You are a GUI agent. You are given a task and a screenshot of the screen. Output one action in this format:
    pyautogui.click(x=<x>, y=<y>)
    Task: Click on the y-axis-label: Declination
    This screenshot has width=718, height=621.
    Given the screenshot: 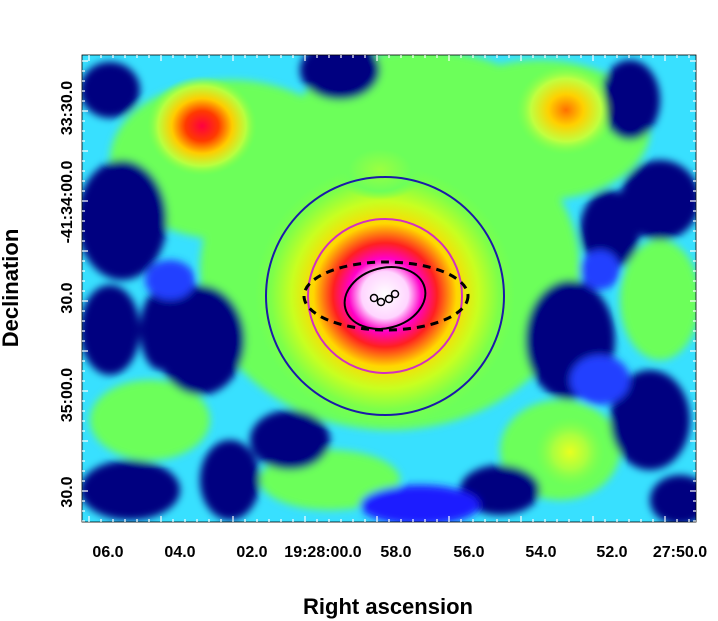 What is the action you would take?
    pyautogui.click(x=11, y=288)
    